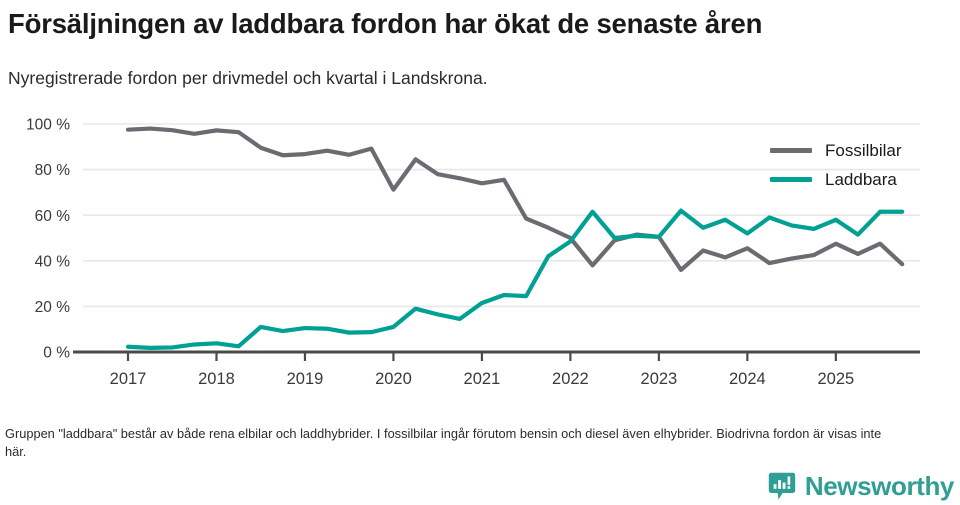  What do you see at coordinates (393, 379) in the screenshot?
I see `x-axis-tick-label: 2020` at bounding box center [393, 379].